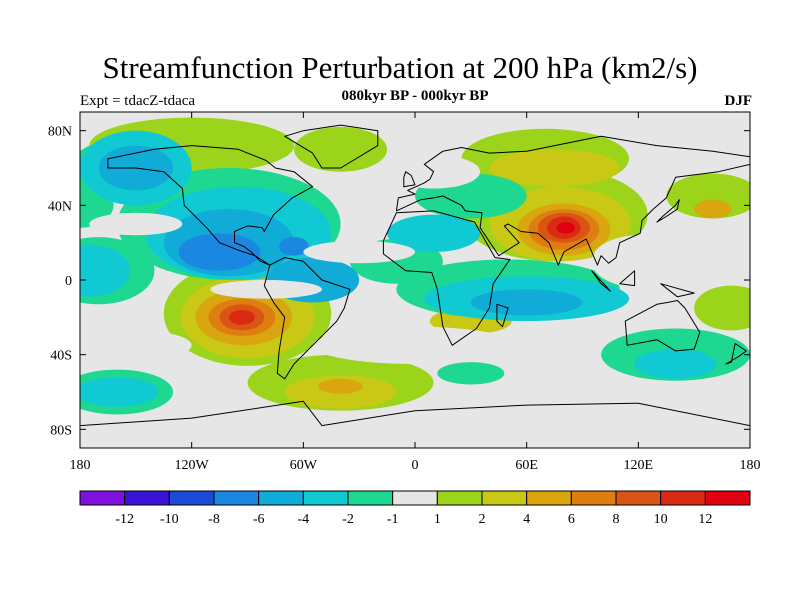 The image size is (800, 600). Describe the element at coordinates (124, 519) in the screenshot. I see `colorbar-level-label: -12` at that location.